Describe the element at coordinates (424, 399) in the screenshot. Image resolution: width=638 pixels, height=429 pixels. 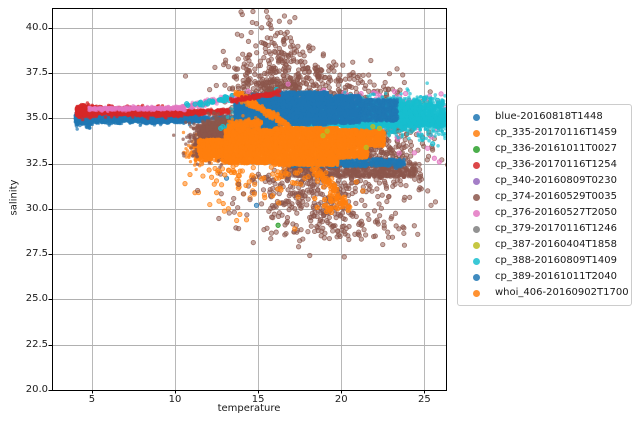
I see `x-tick-label: 25` at that location.